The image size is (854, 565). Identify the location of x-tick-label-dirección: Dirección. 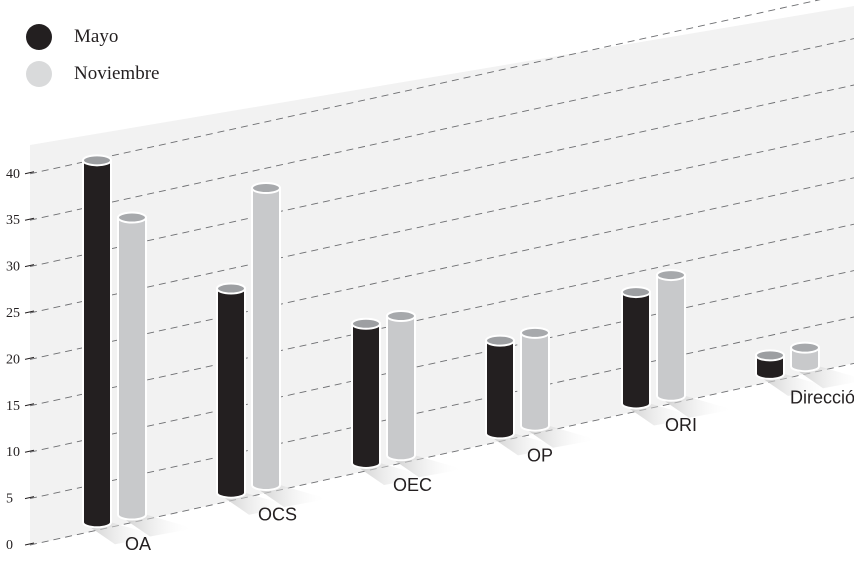
(822, 397).